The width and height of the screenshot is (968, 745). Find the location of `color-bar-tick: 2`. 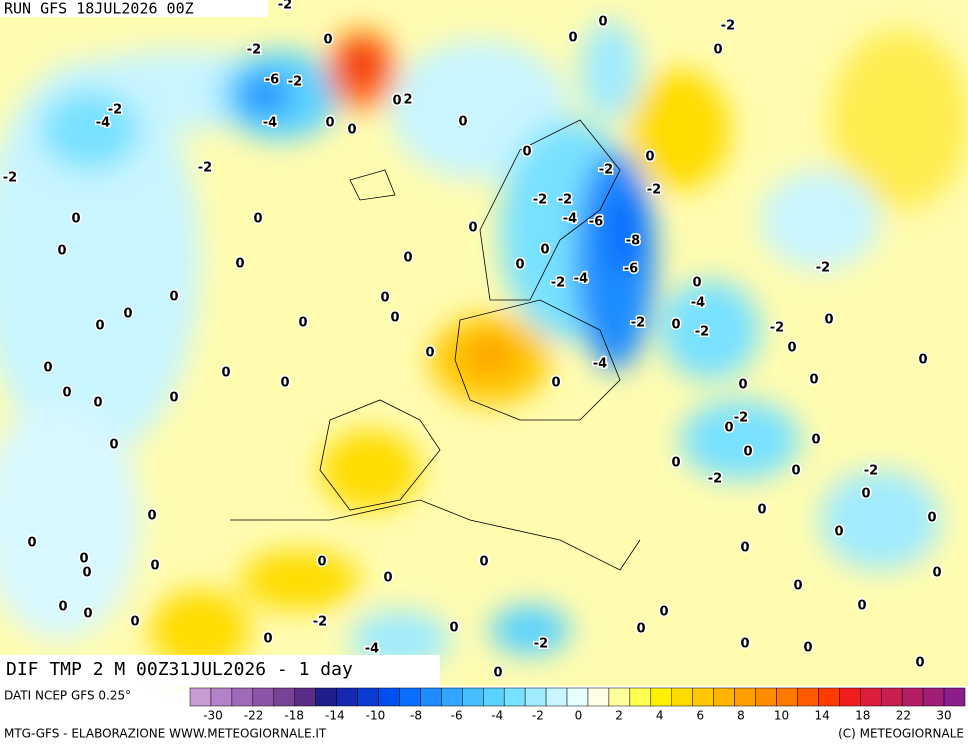

color-bar-tick: 2 is located at coordinates (619, 716).